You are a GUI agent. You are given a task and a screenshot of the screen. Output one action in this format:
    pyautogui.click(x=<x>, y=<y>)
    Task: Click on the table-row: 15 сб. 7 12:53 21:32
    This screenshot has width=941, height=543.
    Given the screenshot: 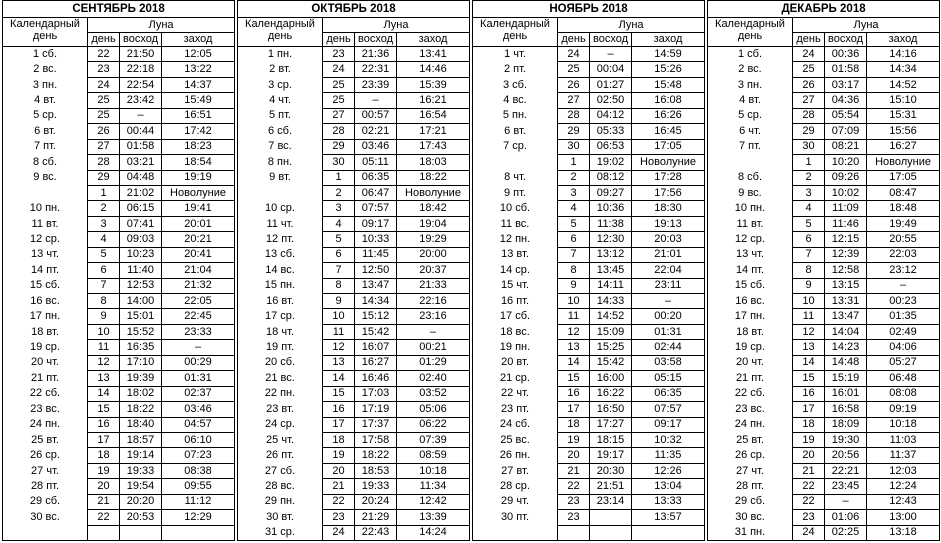 What is the action you would take?
    pyautogui.click(x=119, y=286)
    